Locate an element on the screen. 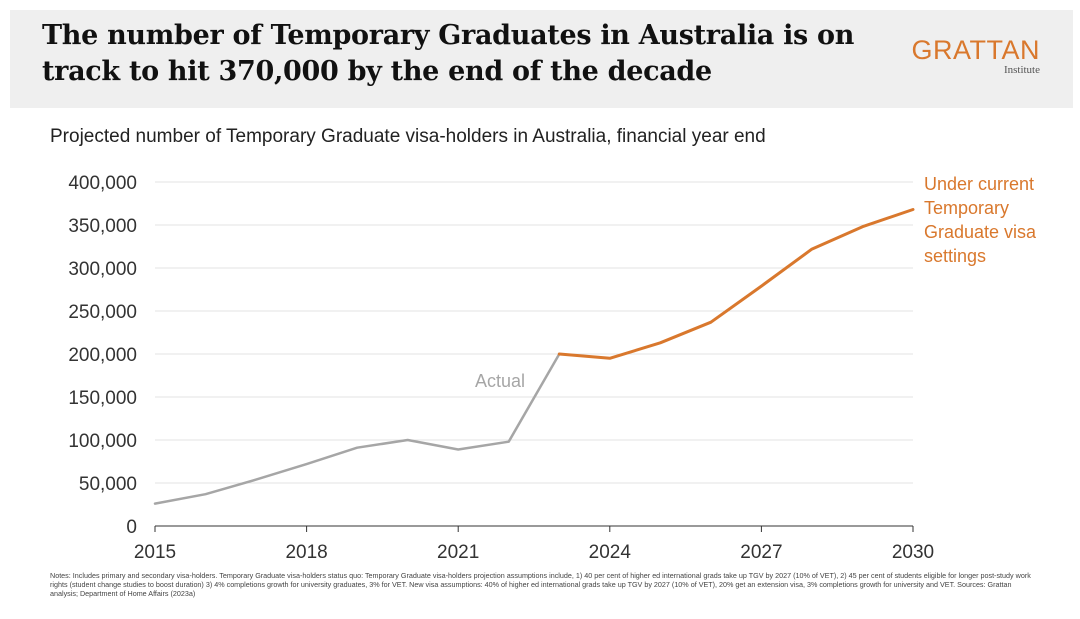 The width and height of the screenshot is (1080, 619). x-tick-label: 2015 is located at coordinates (155, 552).